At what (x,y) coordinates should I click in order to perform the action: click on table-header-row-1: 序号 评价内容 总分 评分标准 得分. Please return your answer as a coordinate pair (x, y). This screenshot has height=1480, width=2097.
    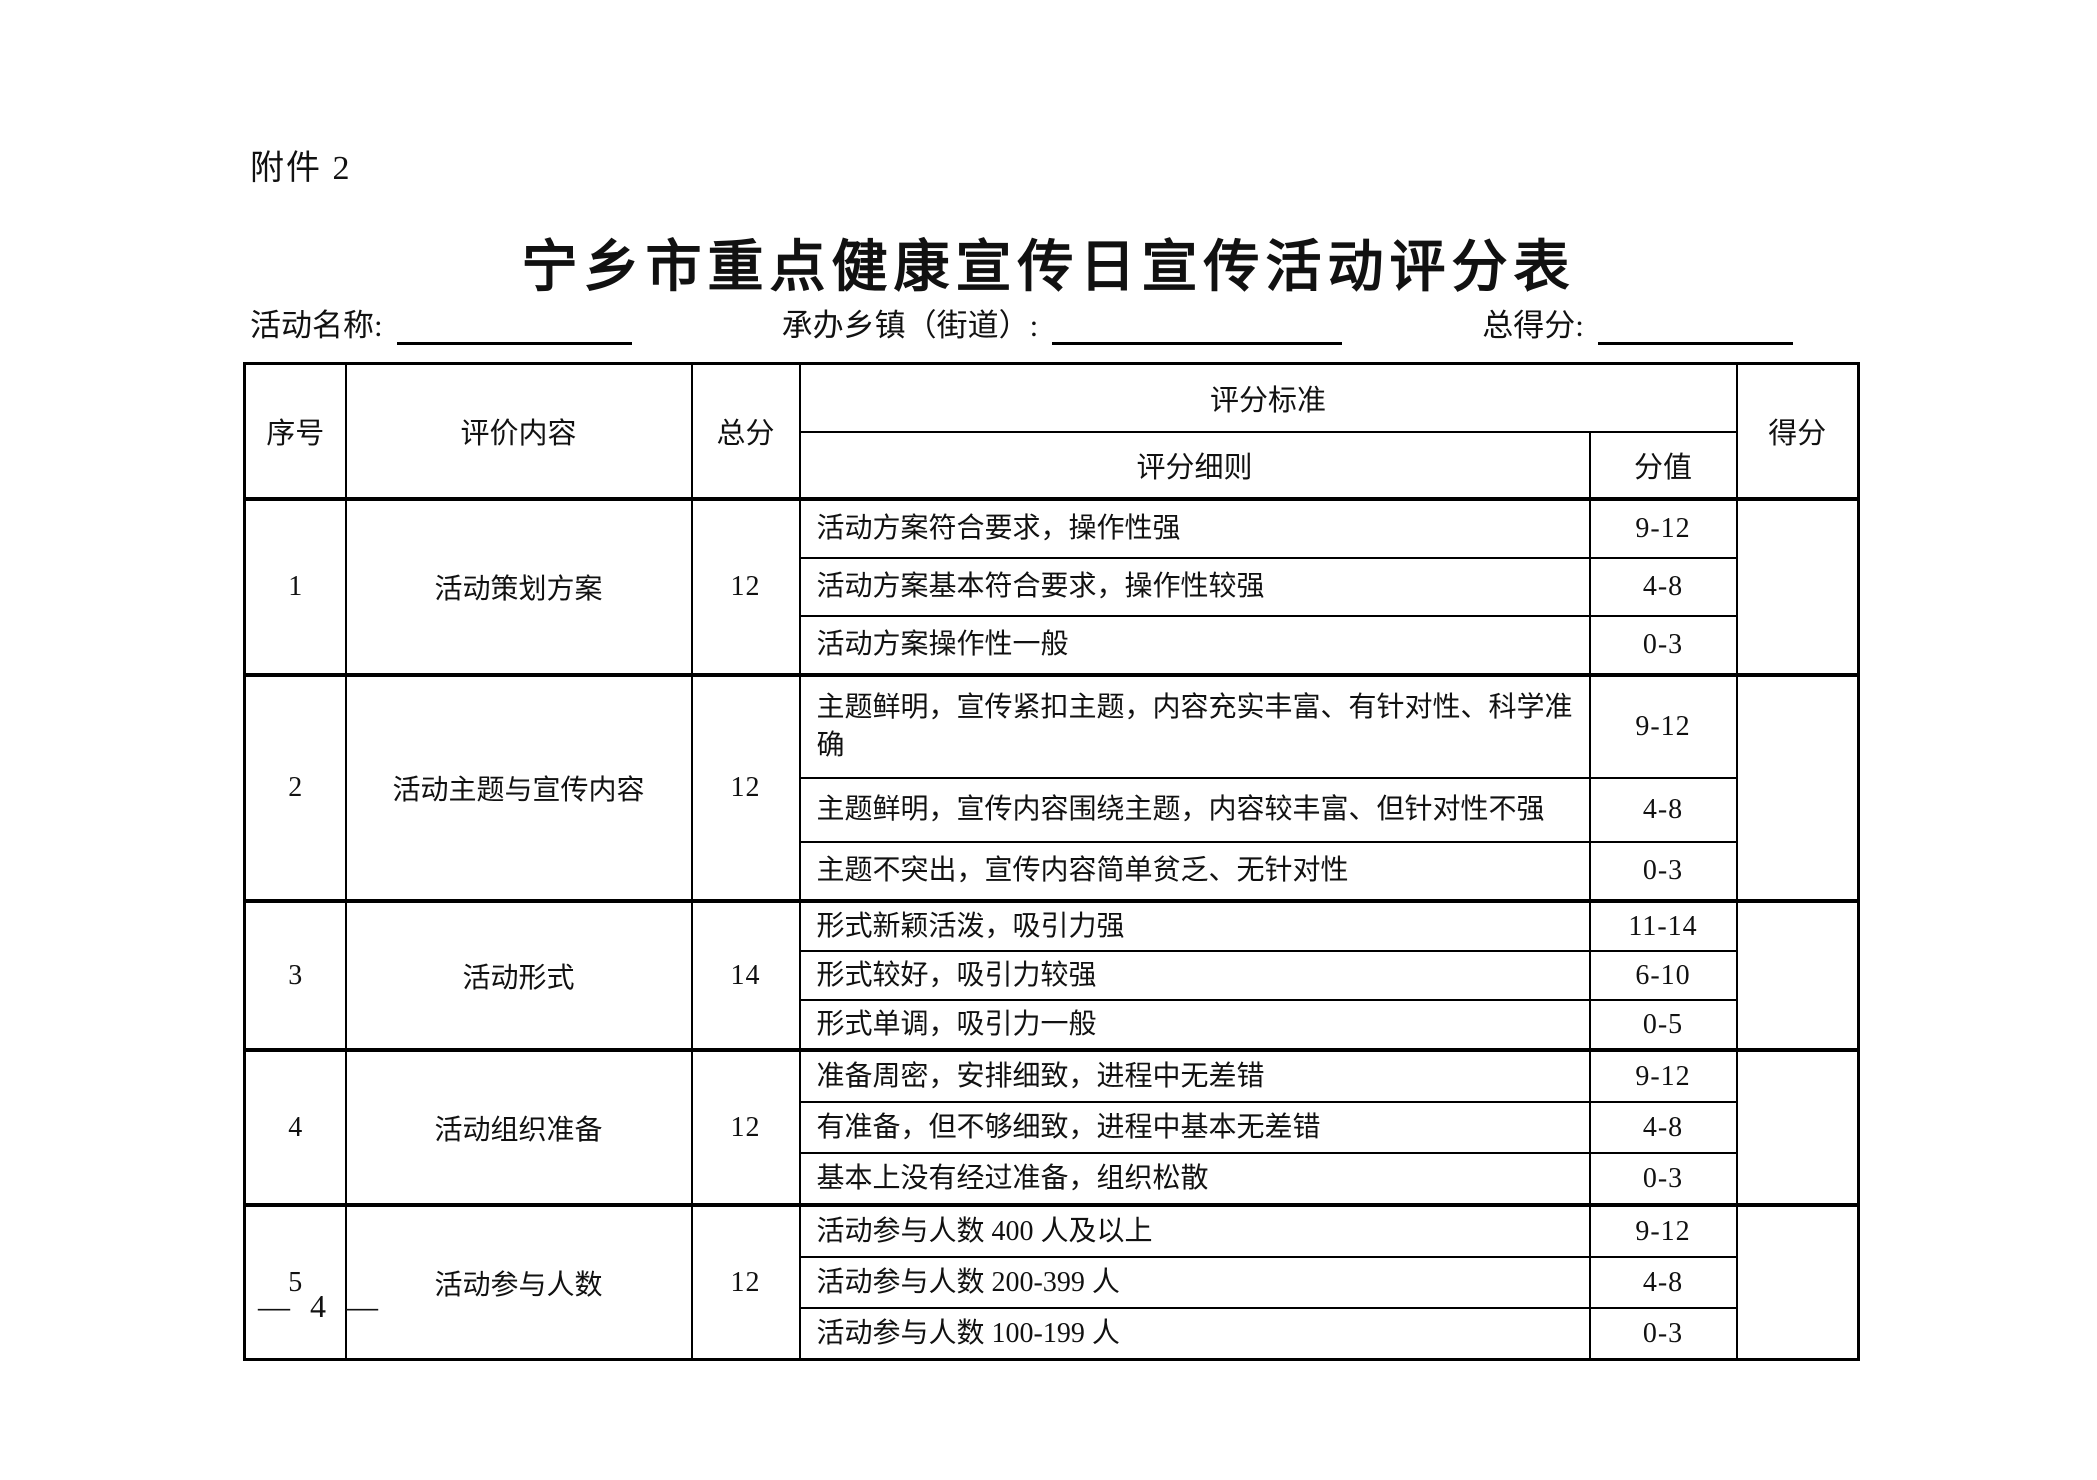
    Looking at the image, I should click on (1051, 431).